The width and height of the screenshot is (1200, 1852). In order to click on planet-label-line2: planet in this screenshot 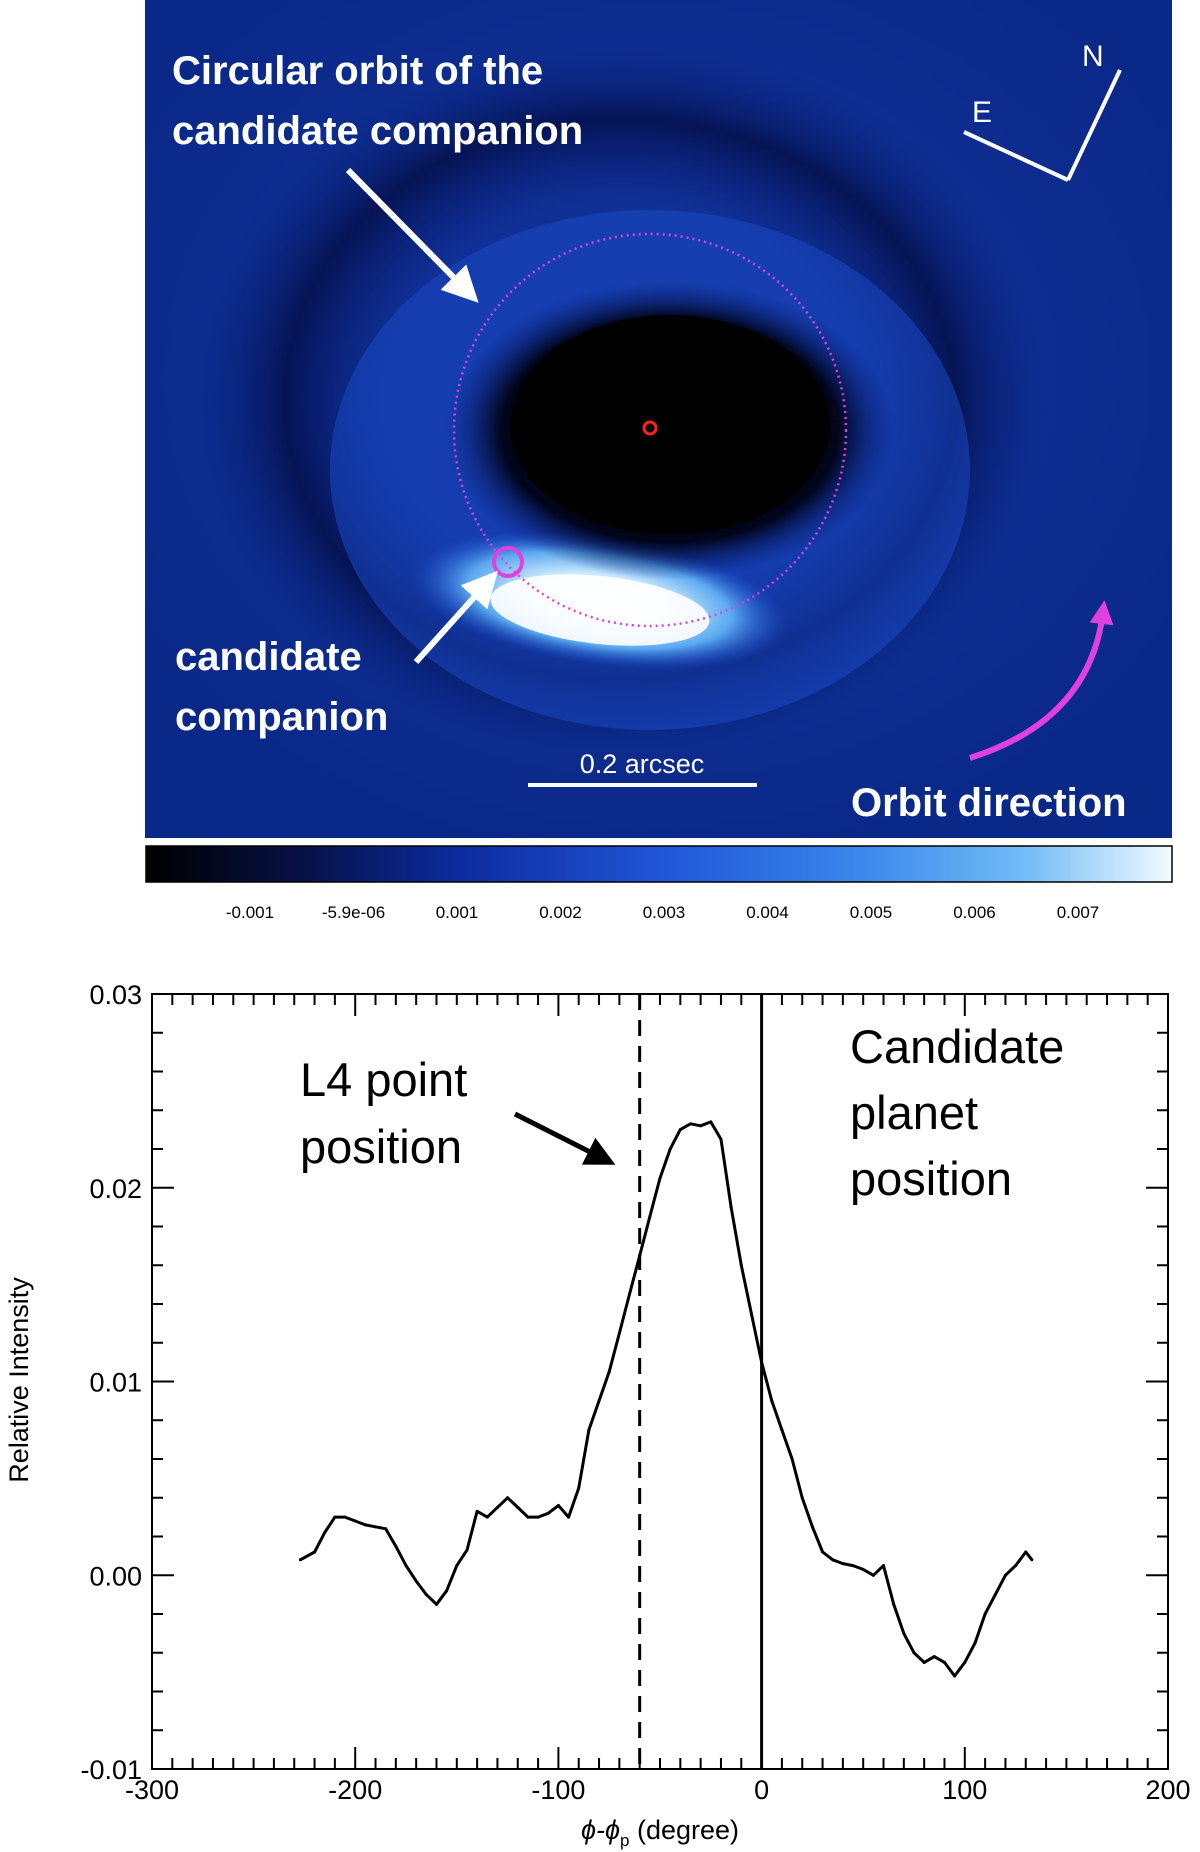, I will do `click(914, 1112)`.